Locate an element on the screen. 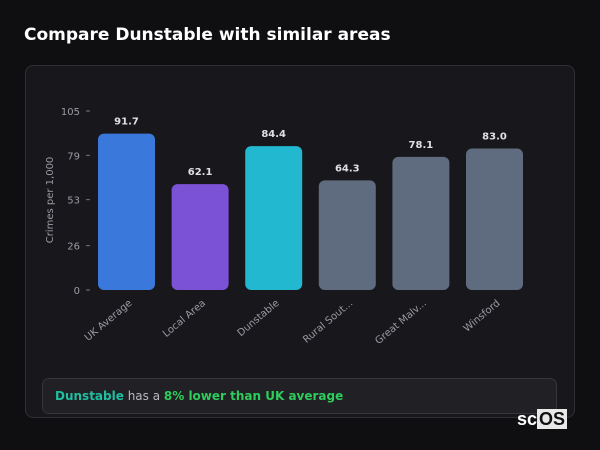 The image size is (600, 450). y-tick-label: 105 is located at coordinates (70, 112).